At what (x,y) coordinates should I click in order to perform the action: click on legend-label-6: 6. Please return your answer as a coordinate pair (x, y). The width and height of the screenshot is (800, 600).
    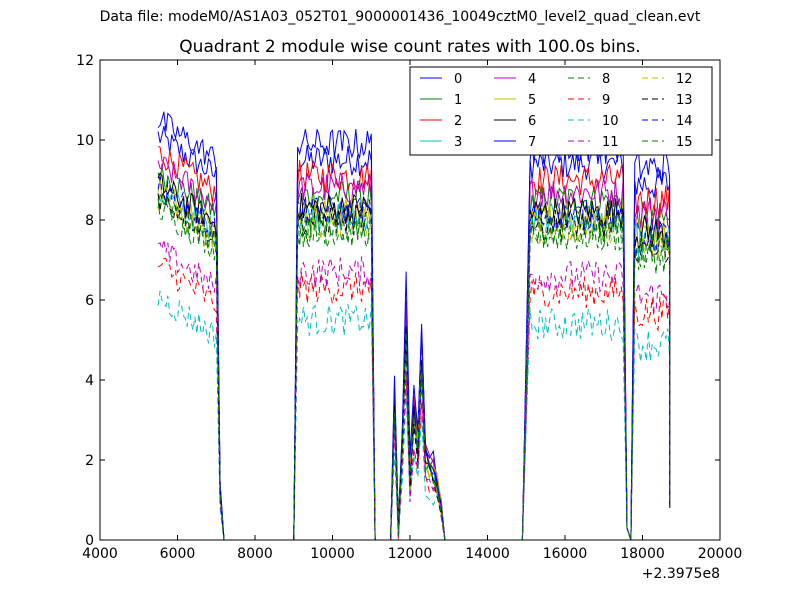
    Looking at the image, I should click on (532, 121).